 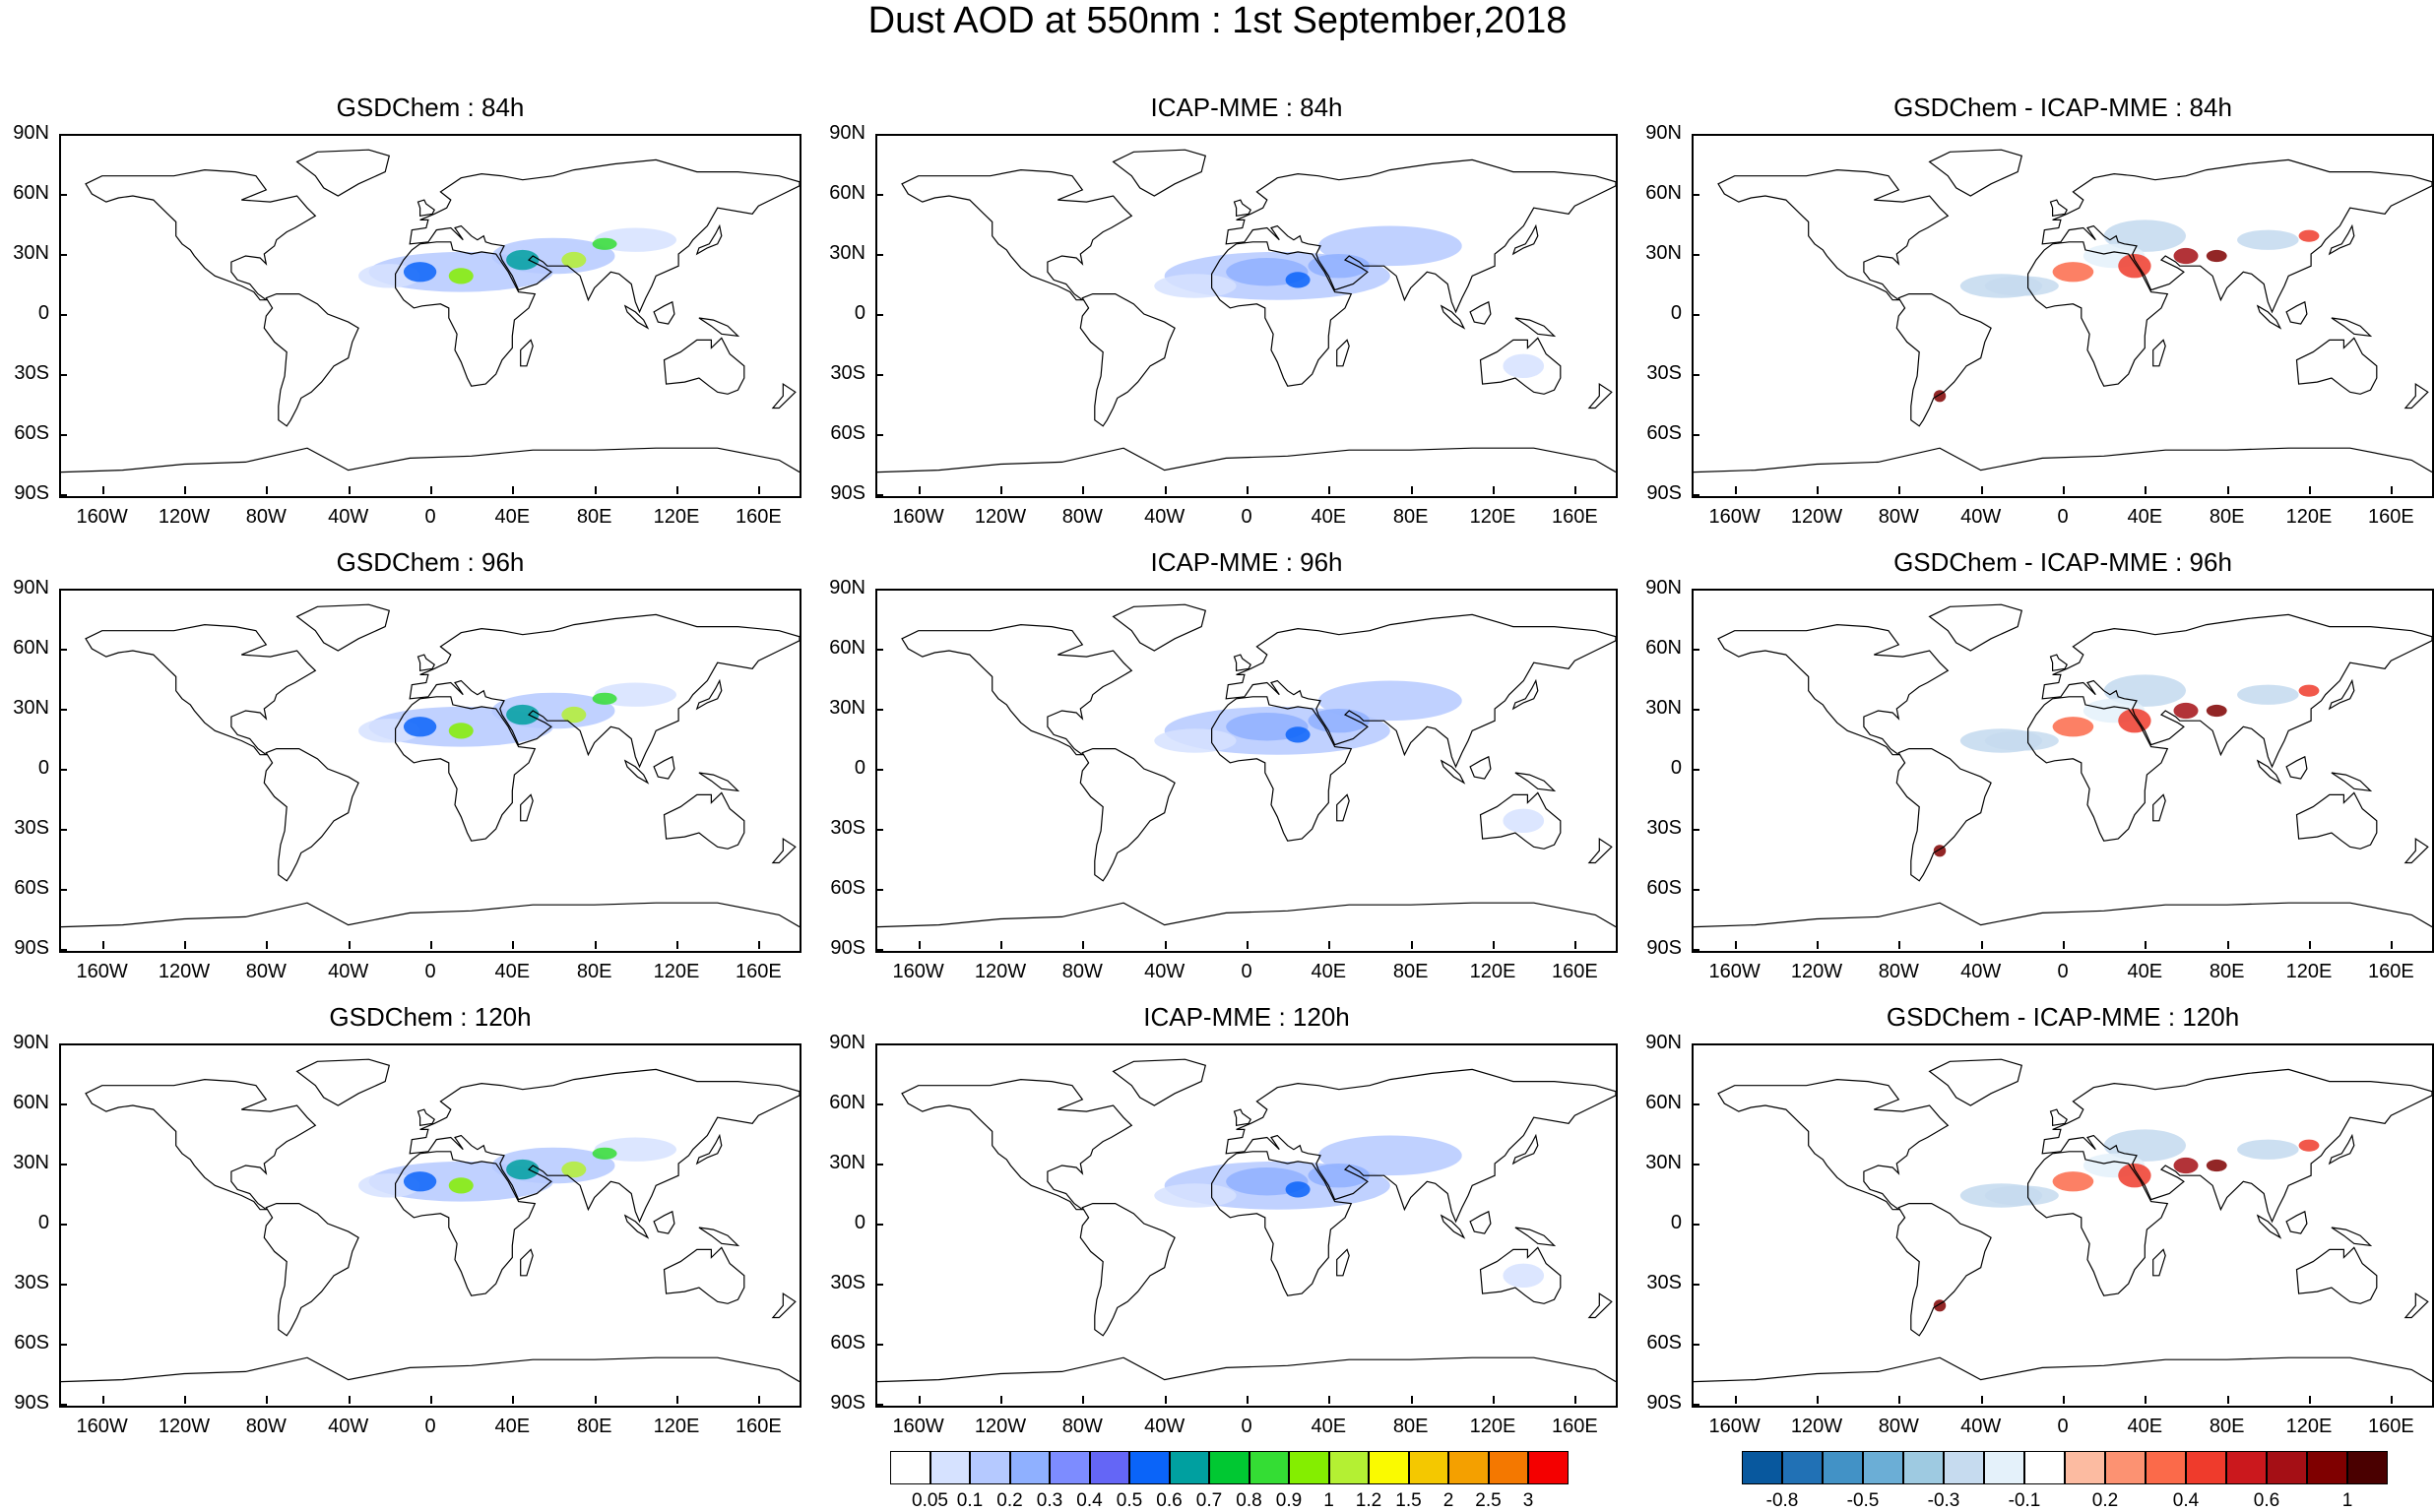 What do you see at coordinates (466, 314) in the screenshot?
I see `coastline-africa` at bounding box center [466, 314].